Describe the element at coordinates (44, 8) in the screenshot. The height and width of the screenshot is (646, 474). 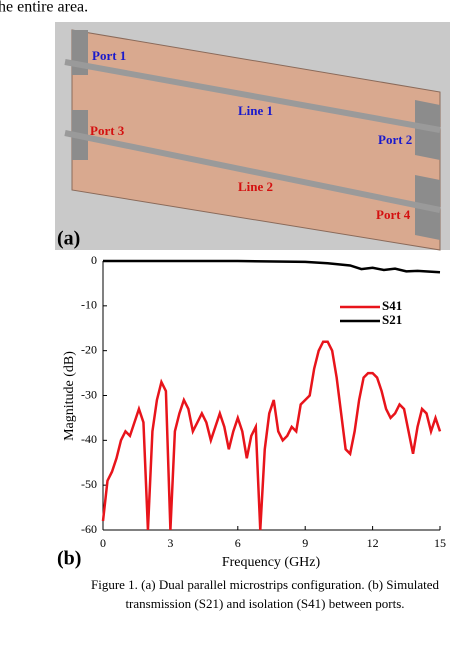
I see `header-text: he entire area.` at that location.